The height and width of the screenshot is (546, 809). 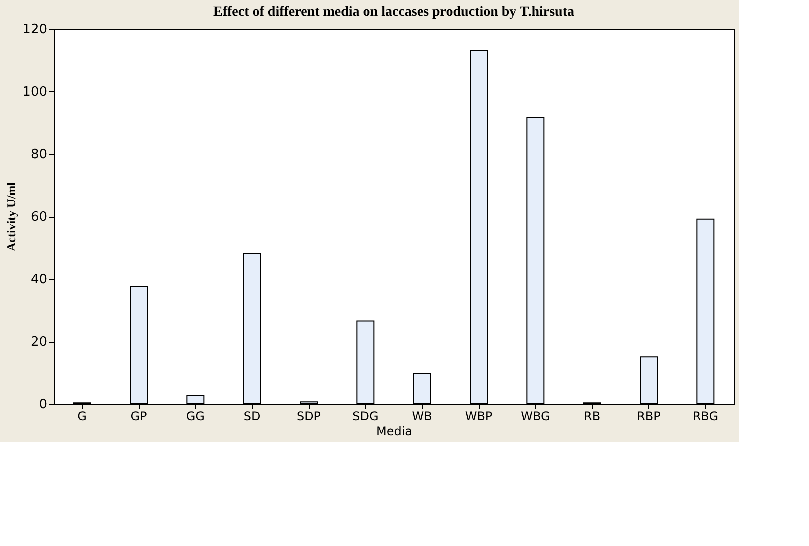 I want to click on x-tick-label: SDP, so click(x=309, y=417).